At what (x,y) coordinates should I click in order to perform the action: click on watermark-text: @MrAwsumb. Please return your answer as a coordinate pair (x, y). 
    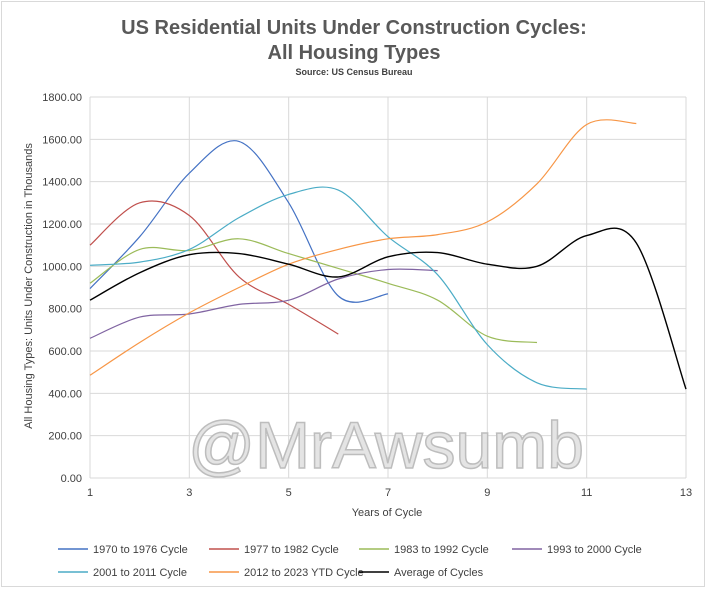
    Looking at the image, I should click on (386, 445).